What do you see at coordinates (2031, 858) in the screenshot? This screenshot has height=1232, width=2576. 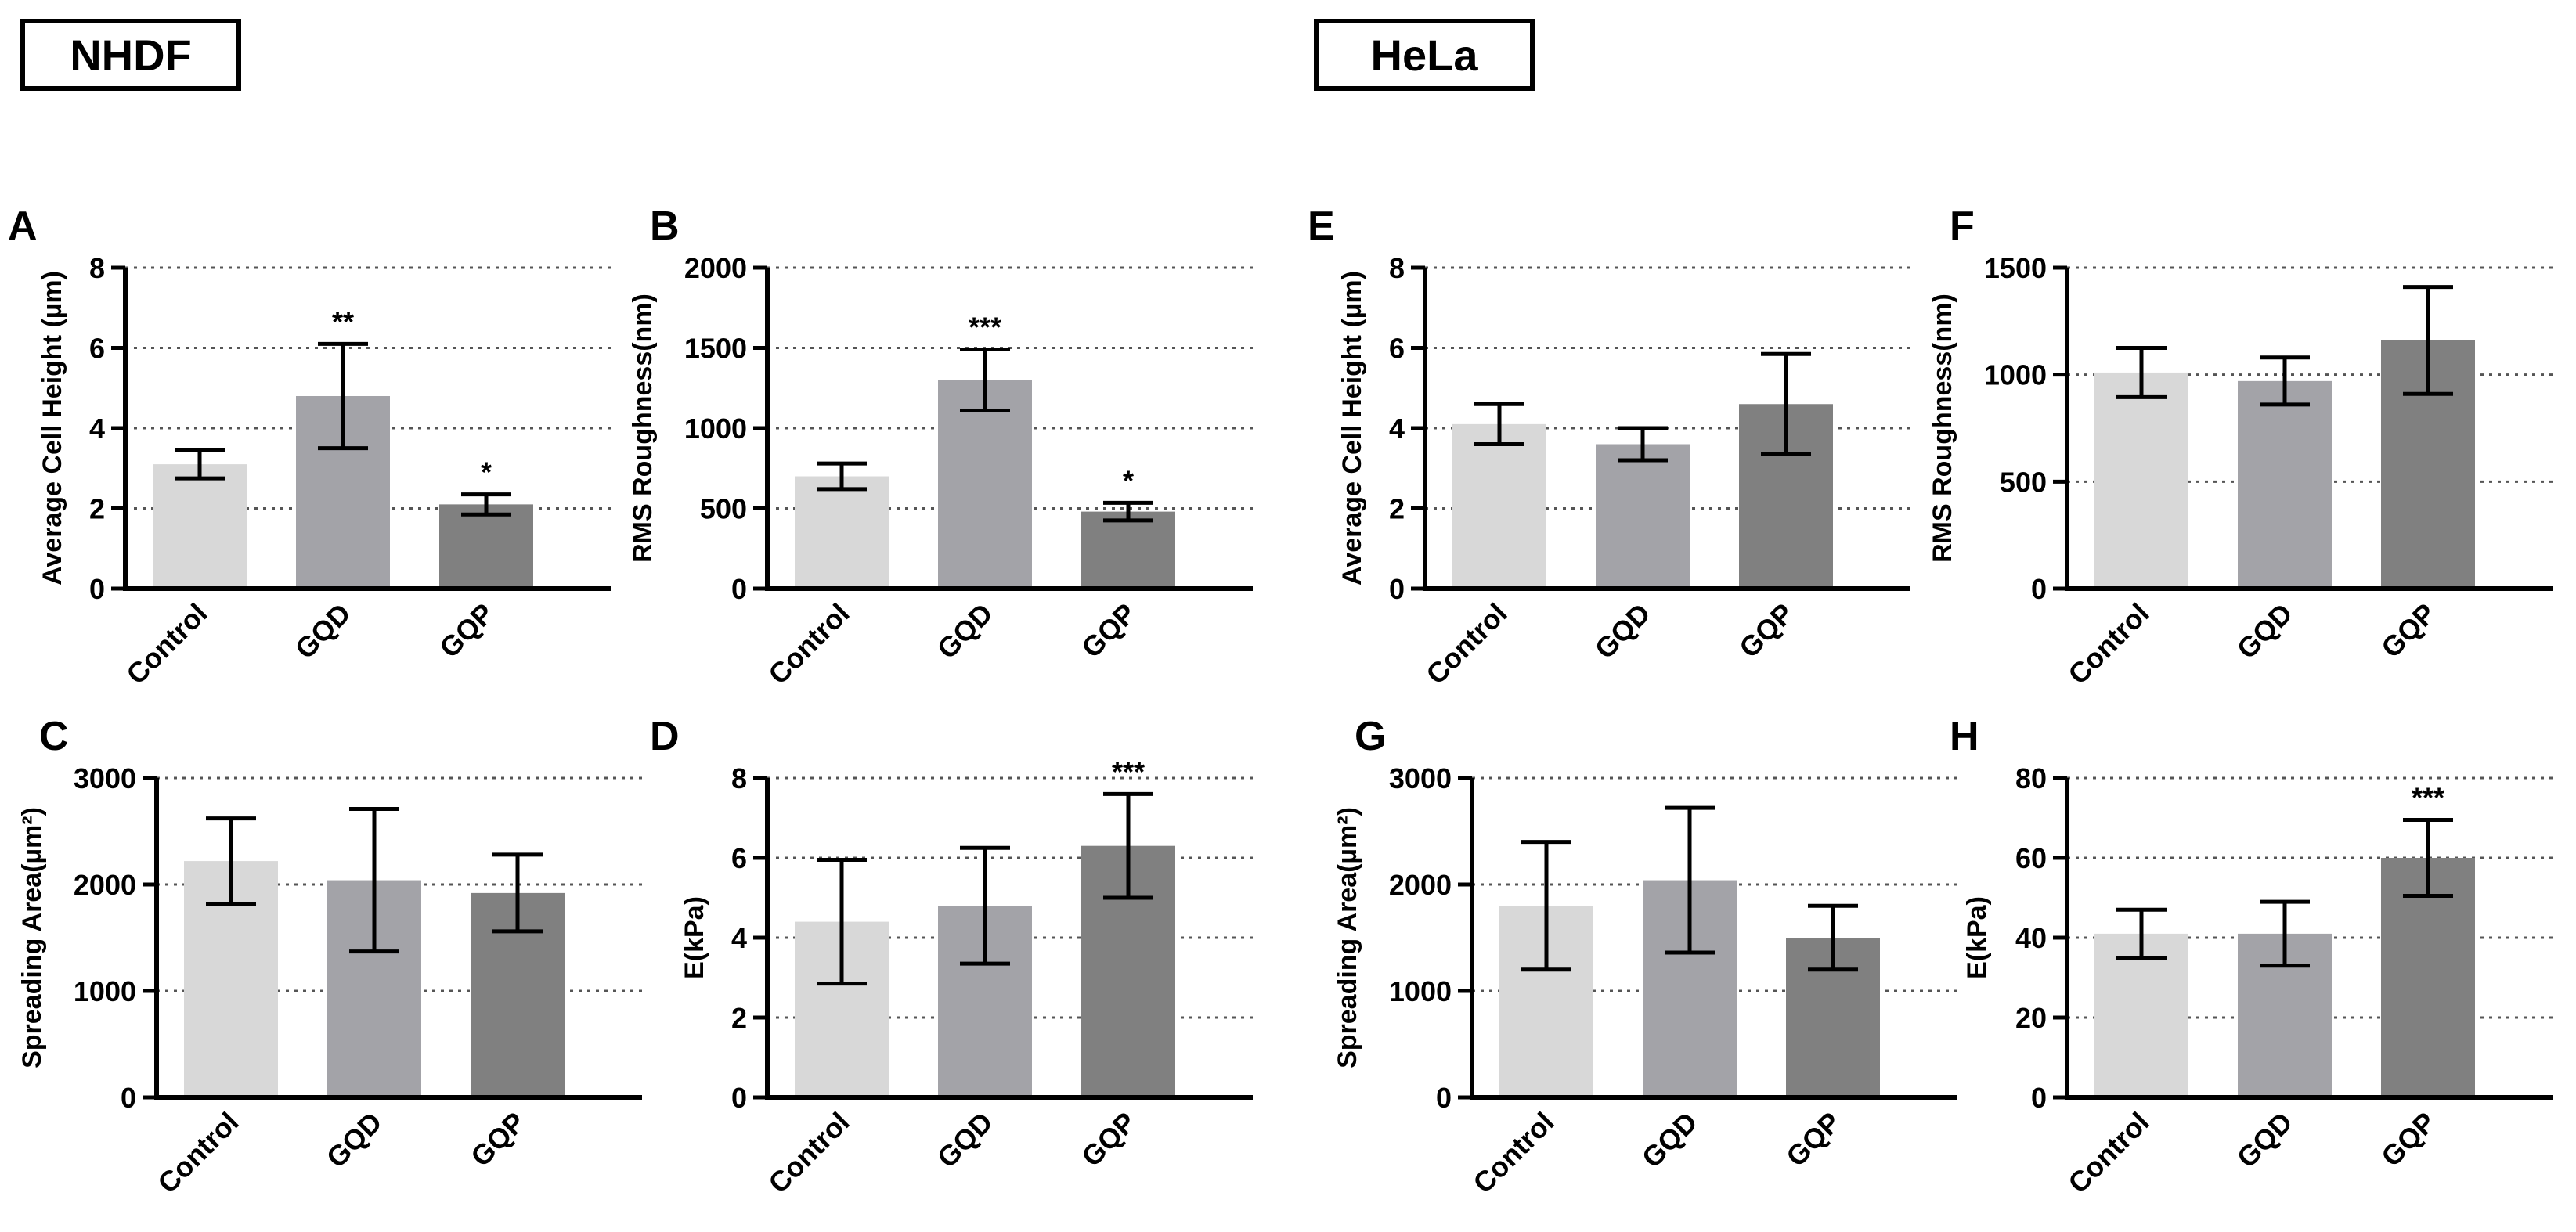 I see `y-tick-label: 60` at bounding box center [2031, 858].